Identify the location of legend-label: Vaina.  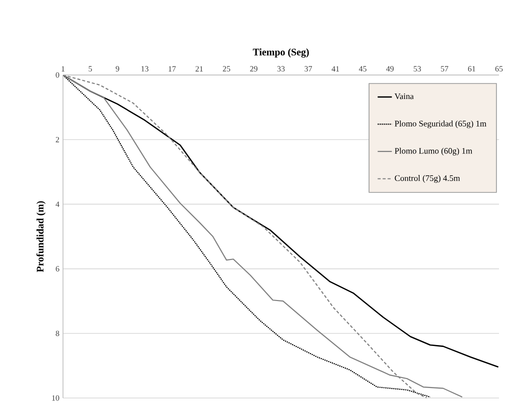
(404, 96).